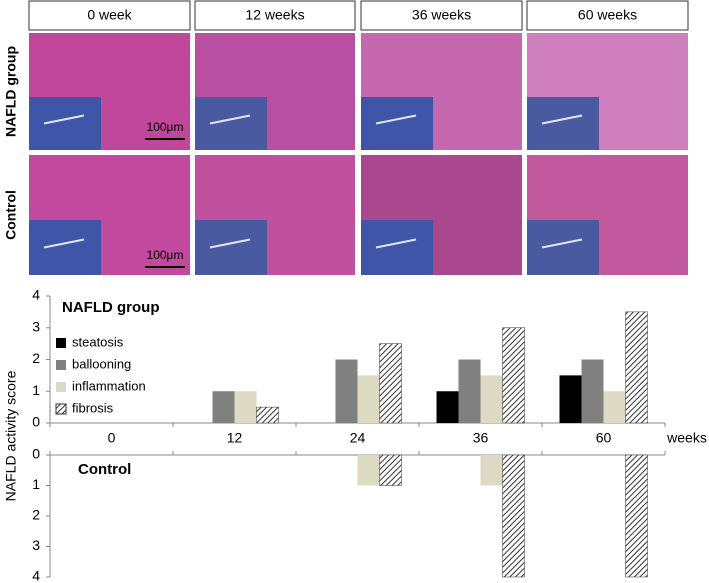 The image size is (709, 583). I want to click on panel-title: NAFLD group, so click(110, 307).